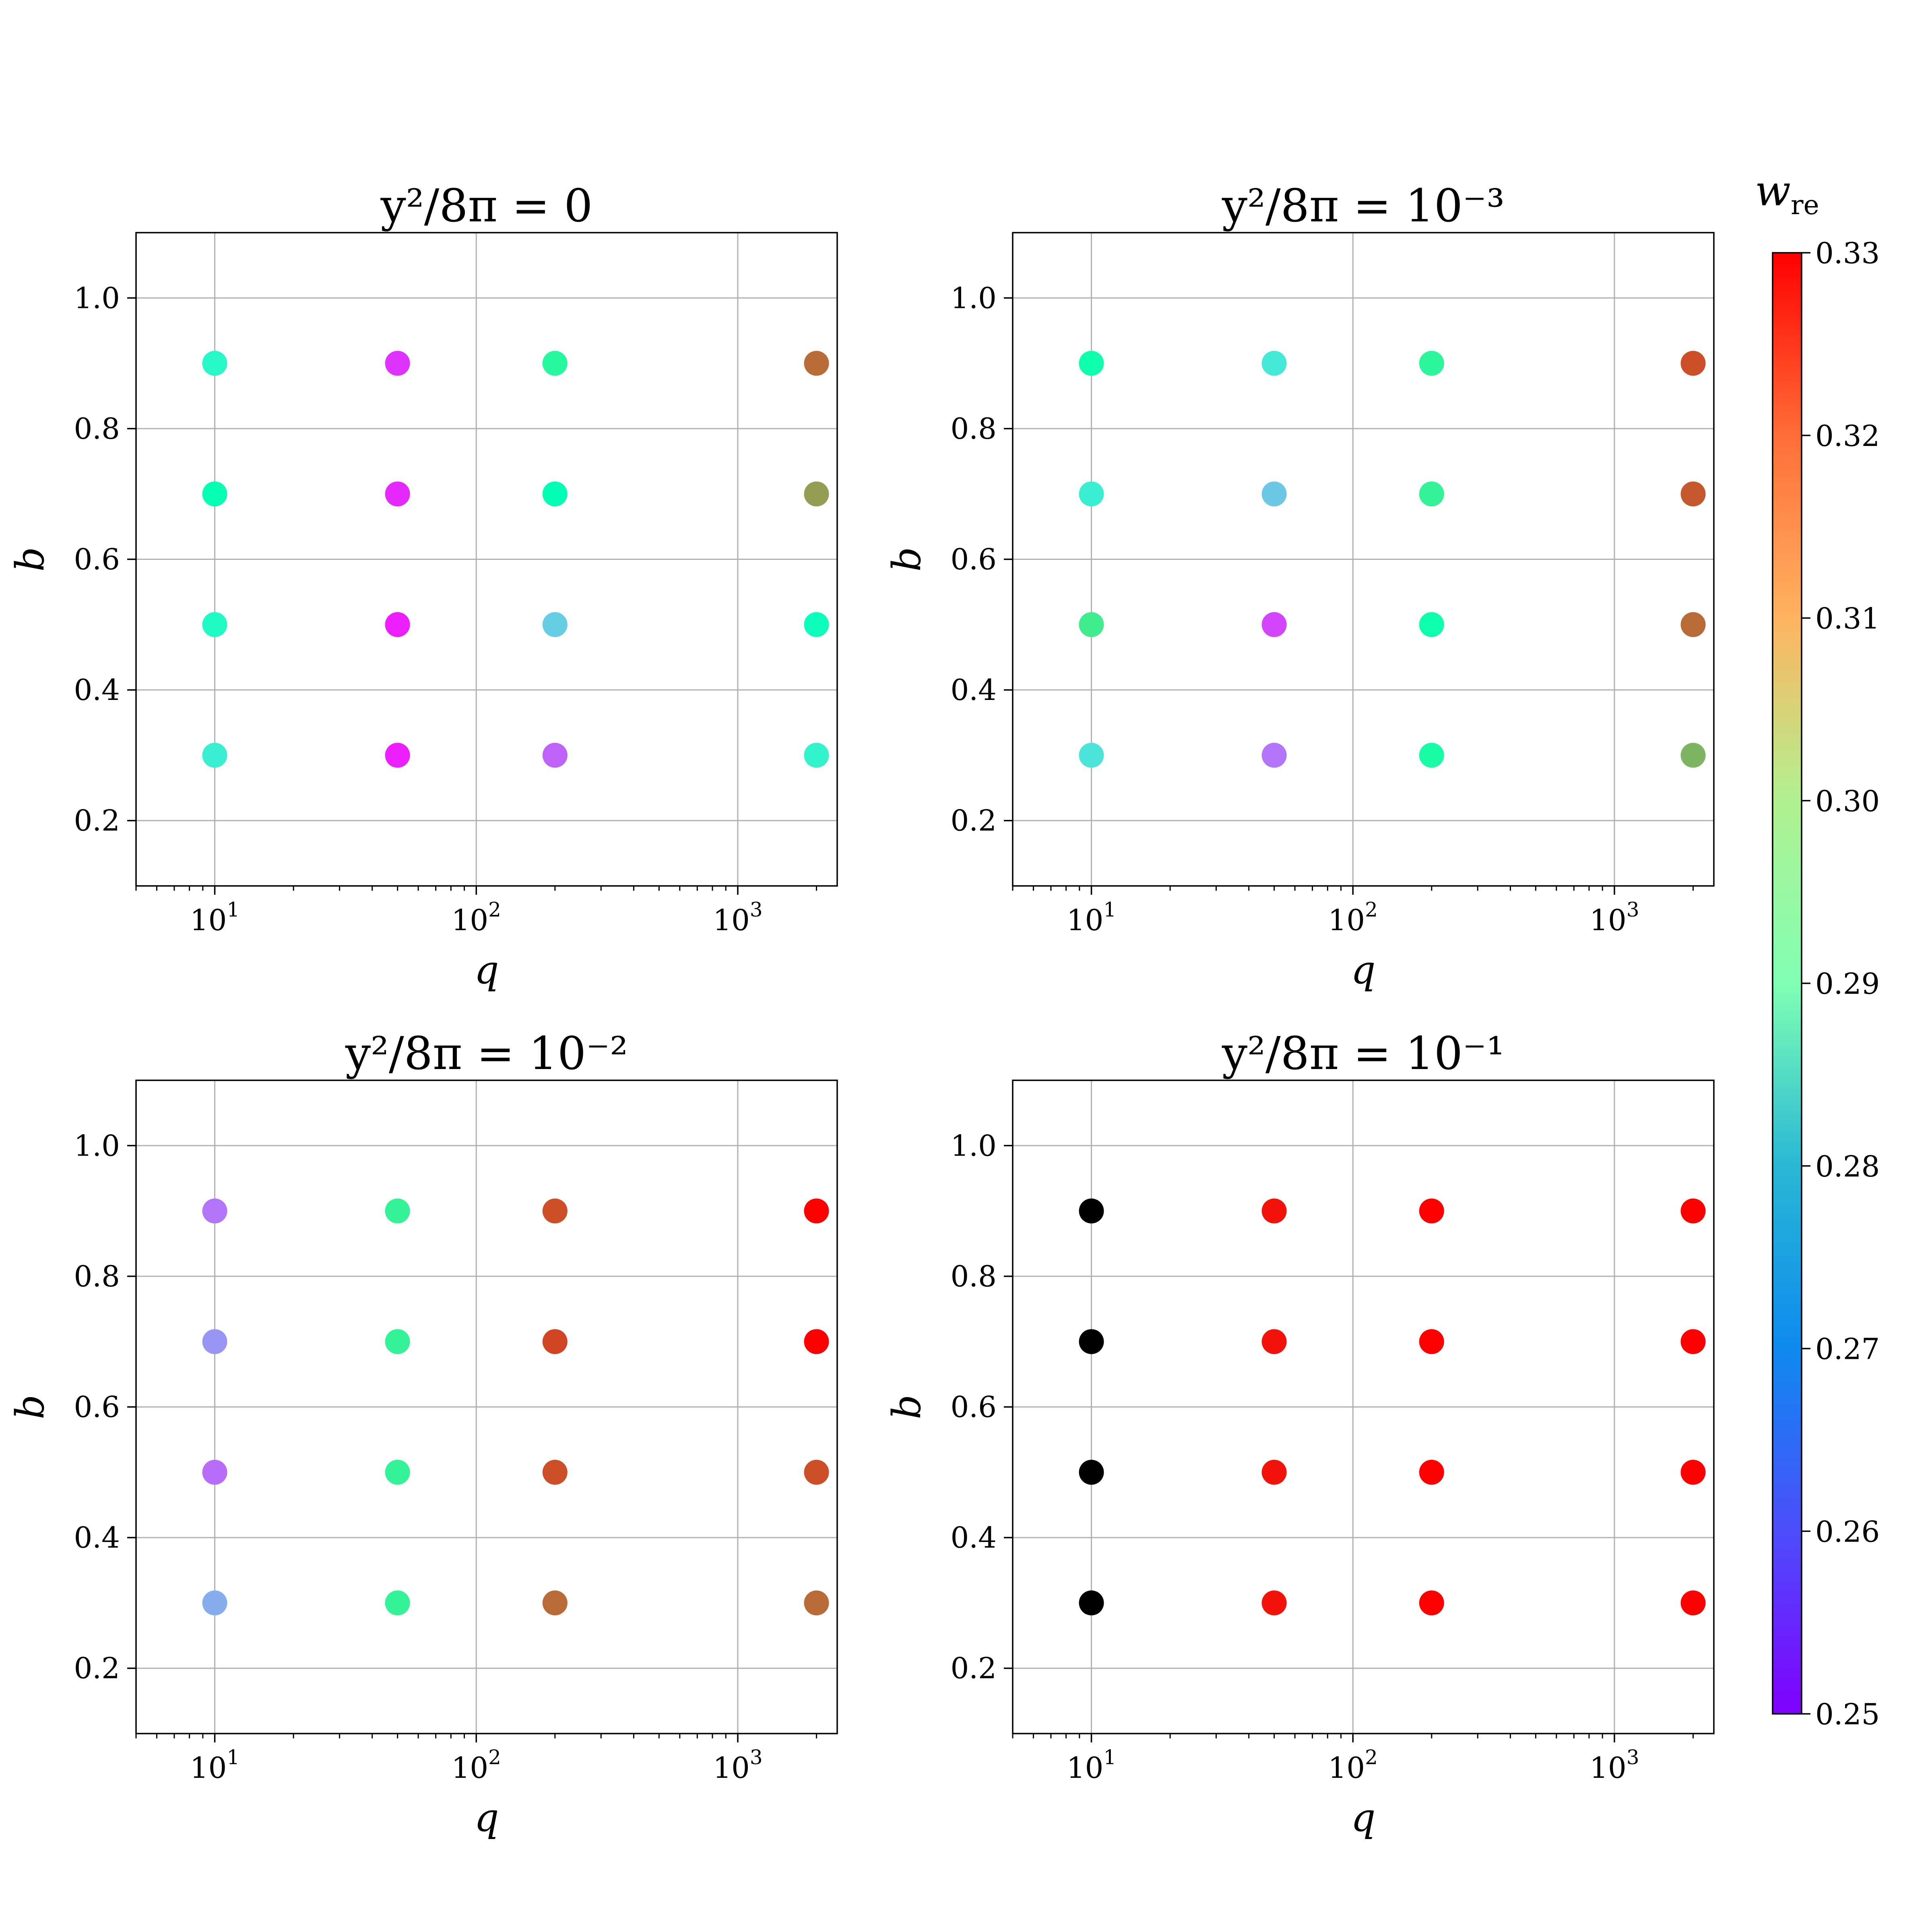 The height and width of the screenshot is (1932, 1932). Describe the element at coordinates (486, 206) in the screenshot. I see `panel-title: y²/8π = 0` at that location.